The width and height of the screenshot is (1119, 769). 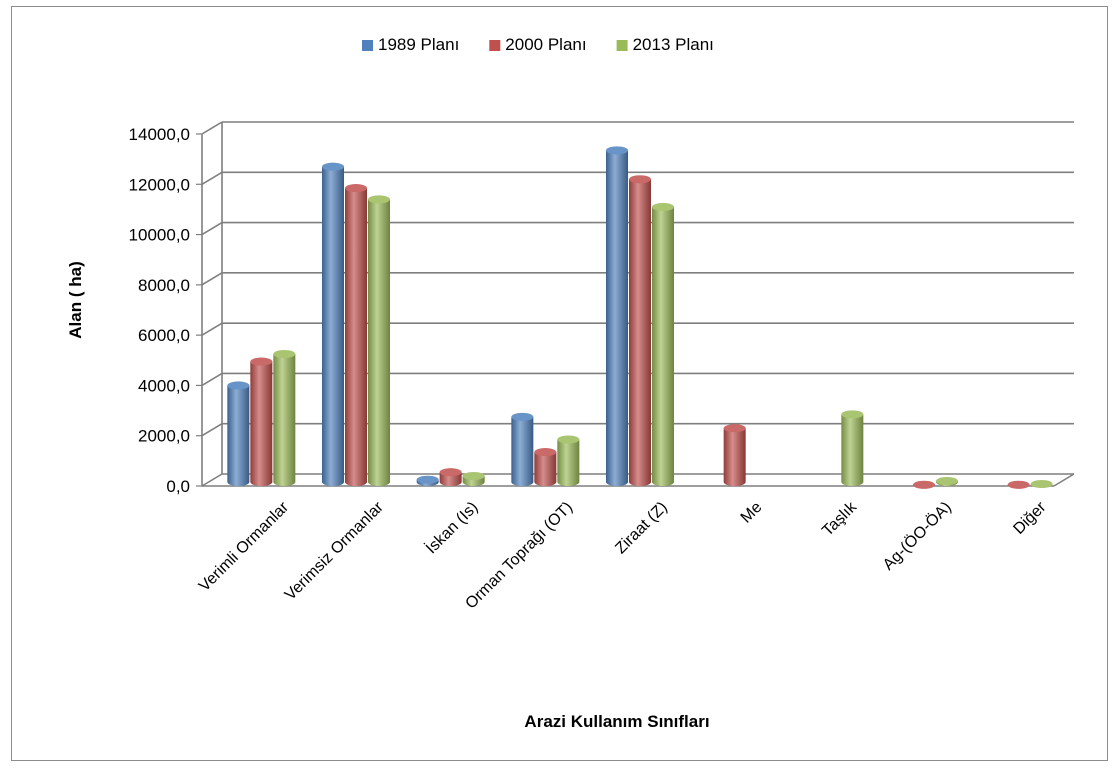 What do you see at coordinates (752, 513) in the screenshot?
I see `x-tick-label: Me` at bounding box center [752, 513].